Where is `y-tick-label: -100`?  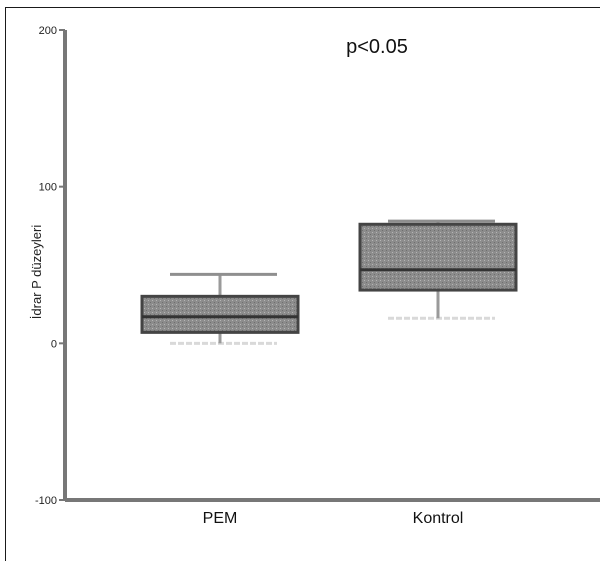
y-tick-label: -100 is located at coordinates (46, 501).